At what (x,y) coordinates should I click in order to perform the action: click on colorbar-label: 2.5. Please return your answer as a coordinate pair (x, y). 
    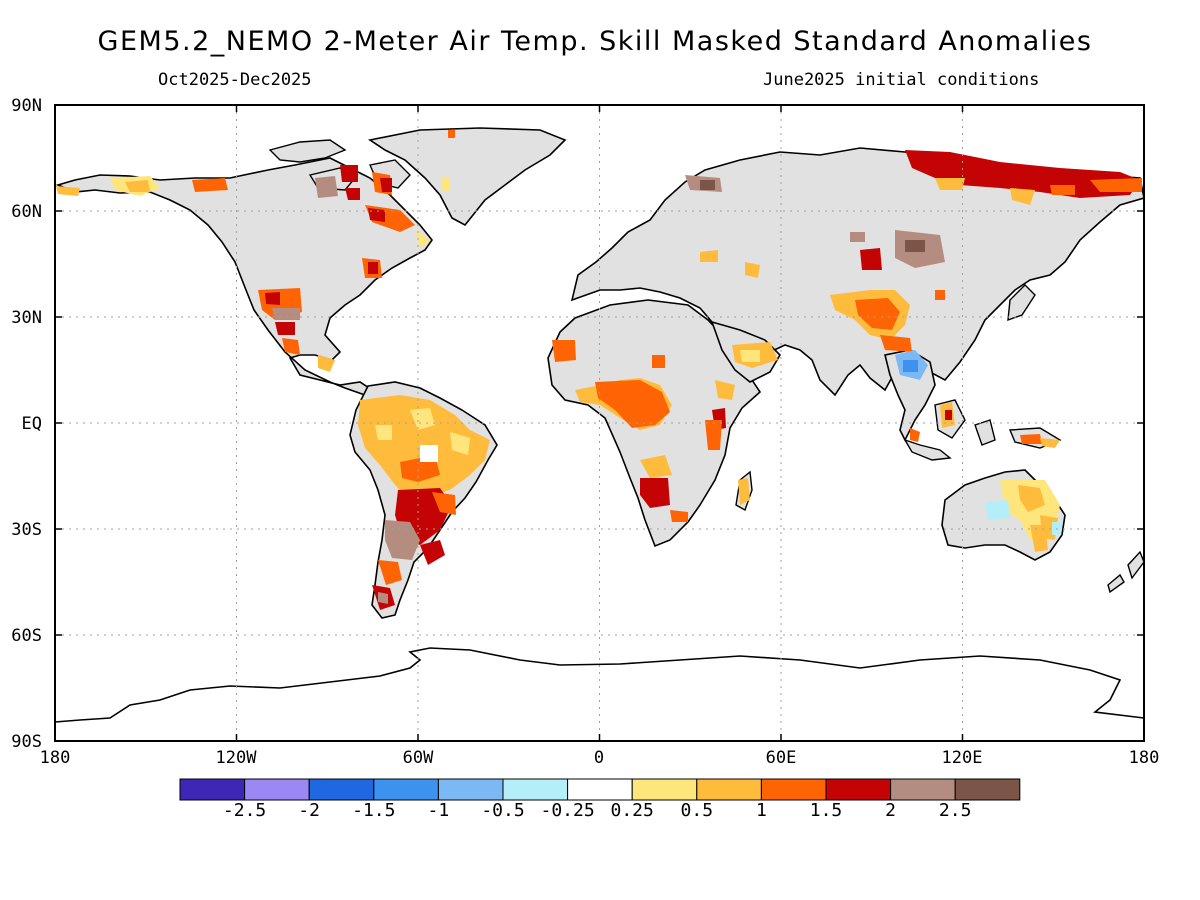
    Looking at the image, I should click on (955, 810).